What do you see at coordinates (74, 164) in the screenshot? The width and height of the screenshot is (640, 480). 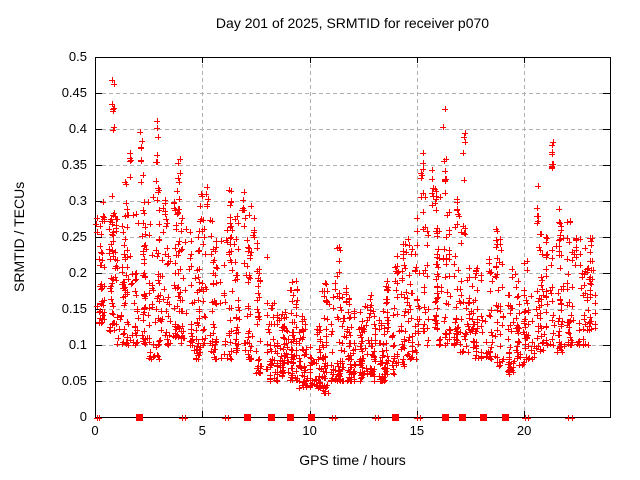 I see `y-tick-label: 0.35` at bounding box center [74, 164].